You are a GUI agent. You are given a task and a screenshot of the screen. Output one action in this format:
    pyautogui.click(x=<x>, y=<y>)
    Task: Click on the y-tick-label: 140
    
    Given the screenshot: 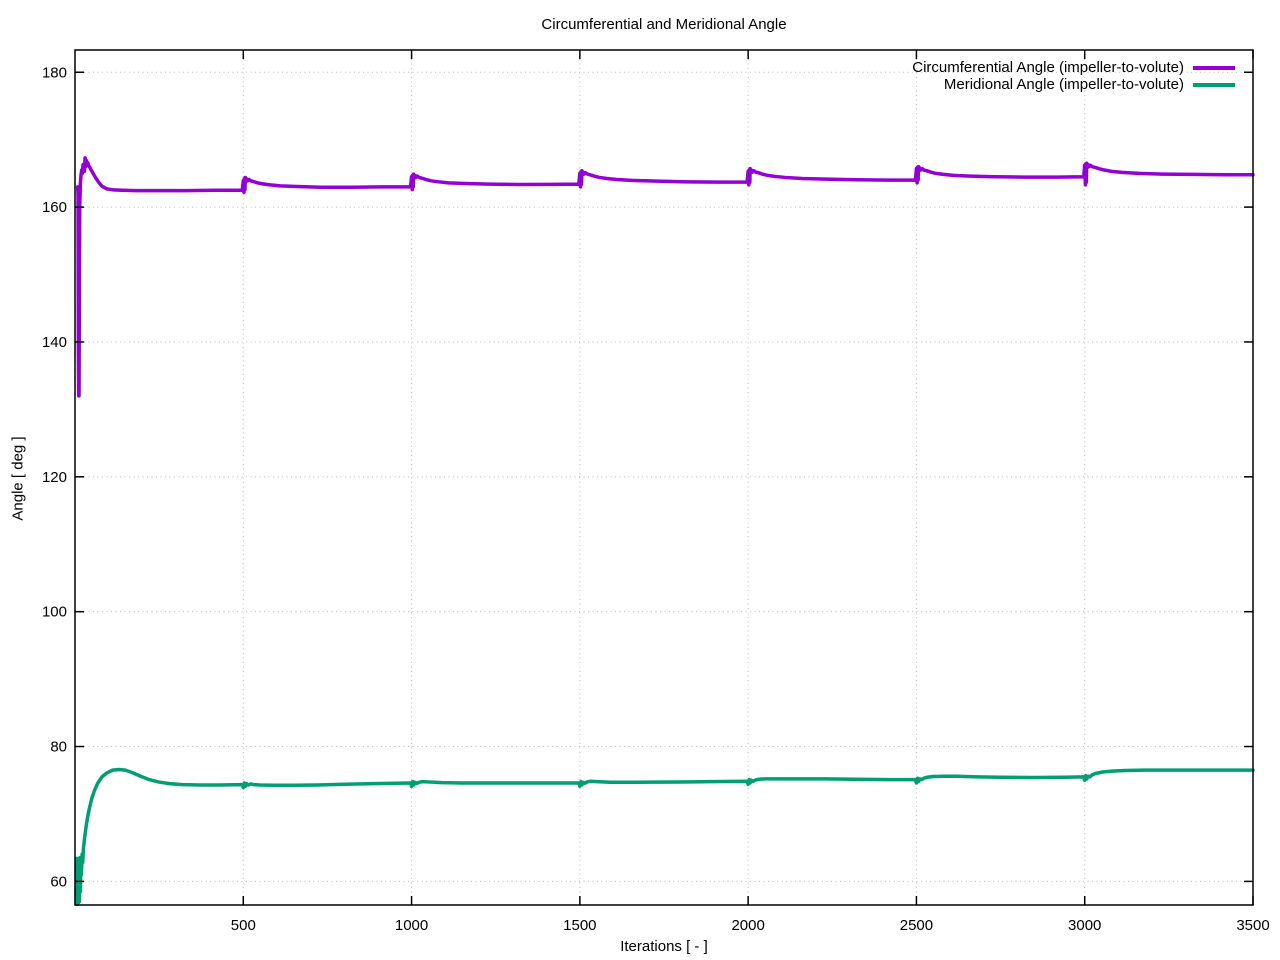 What is the action you would take?
    pyautogui.click(x=54, y=342)
    